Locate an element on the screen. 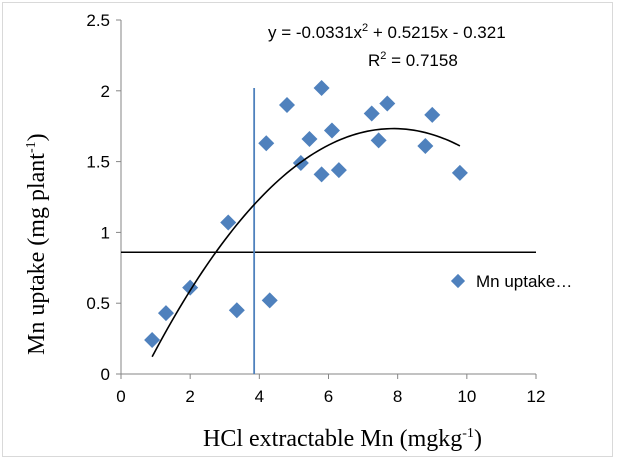  y-tick-label: 1.5 is located at coordinates (98, 162).